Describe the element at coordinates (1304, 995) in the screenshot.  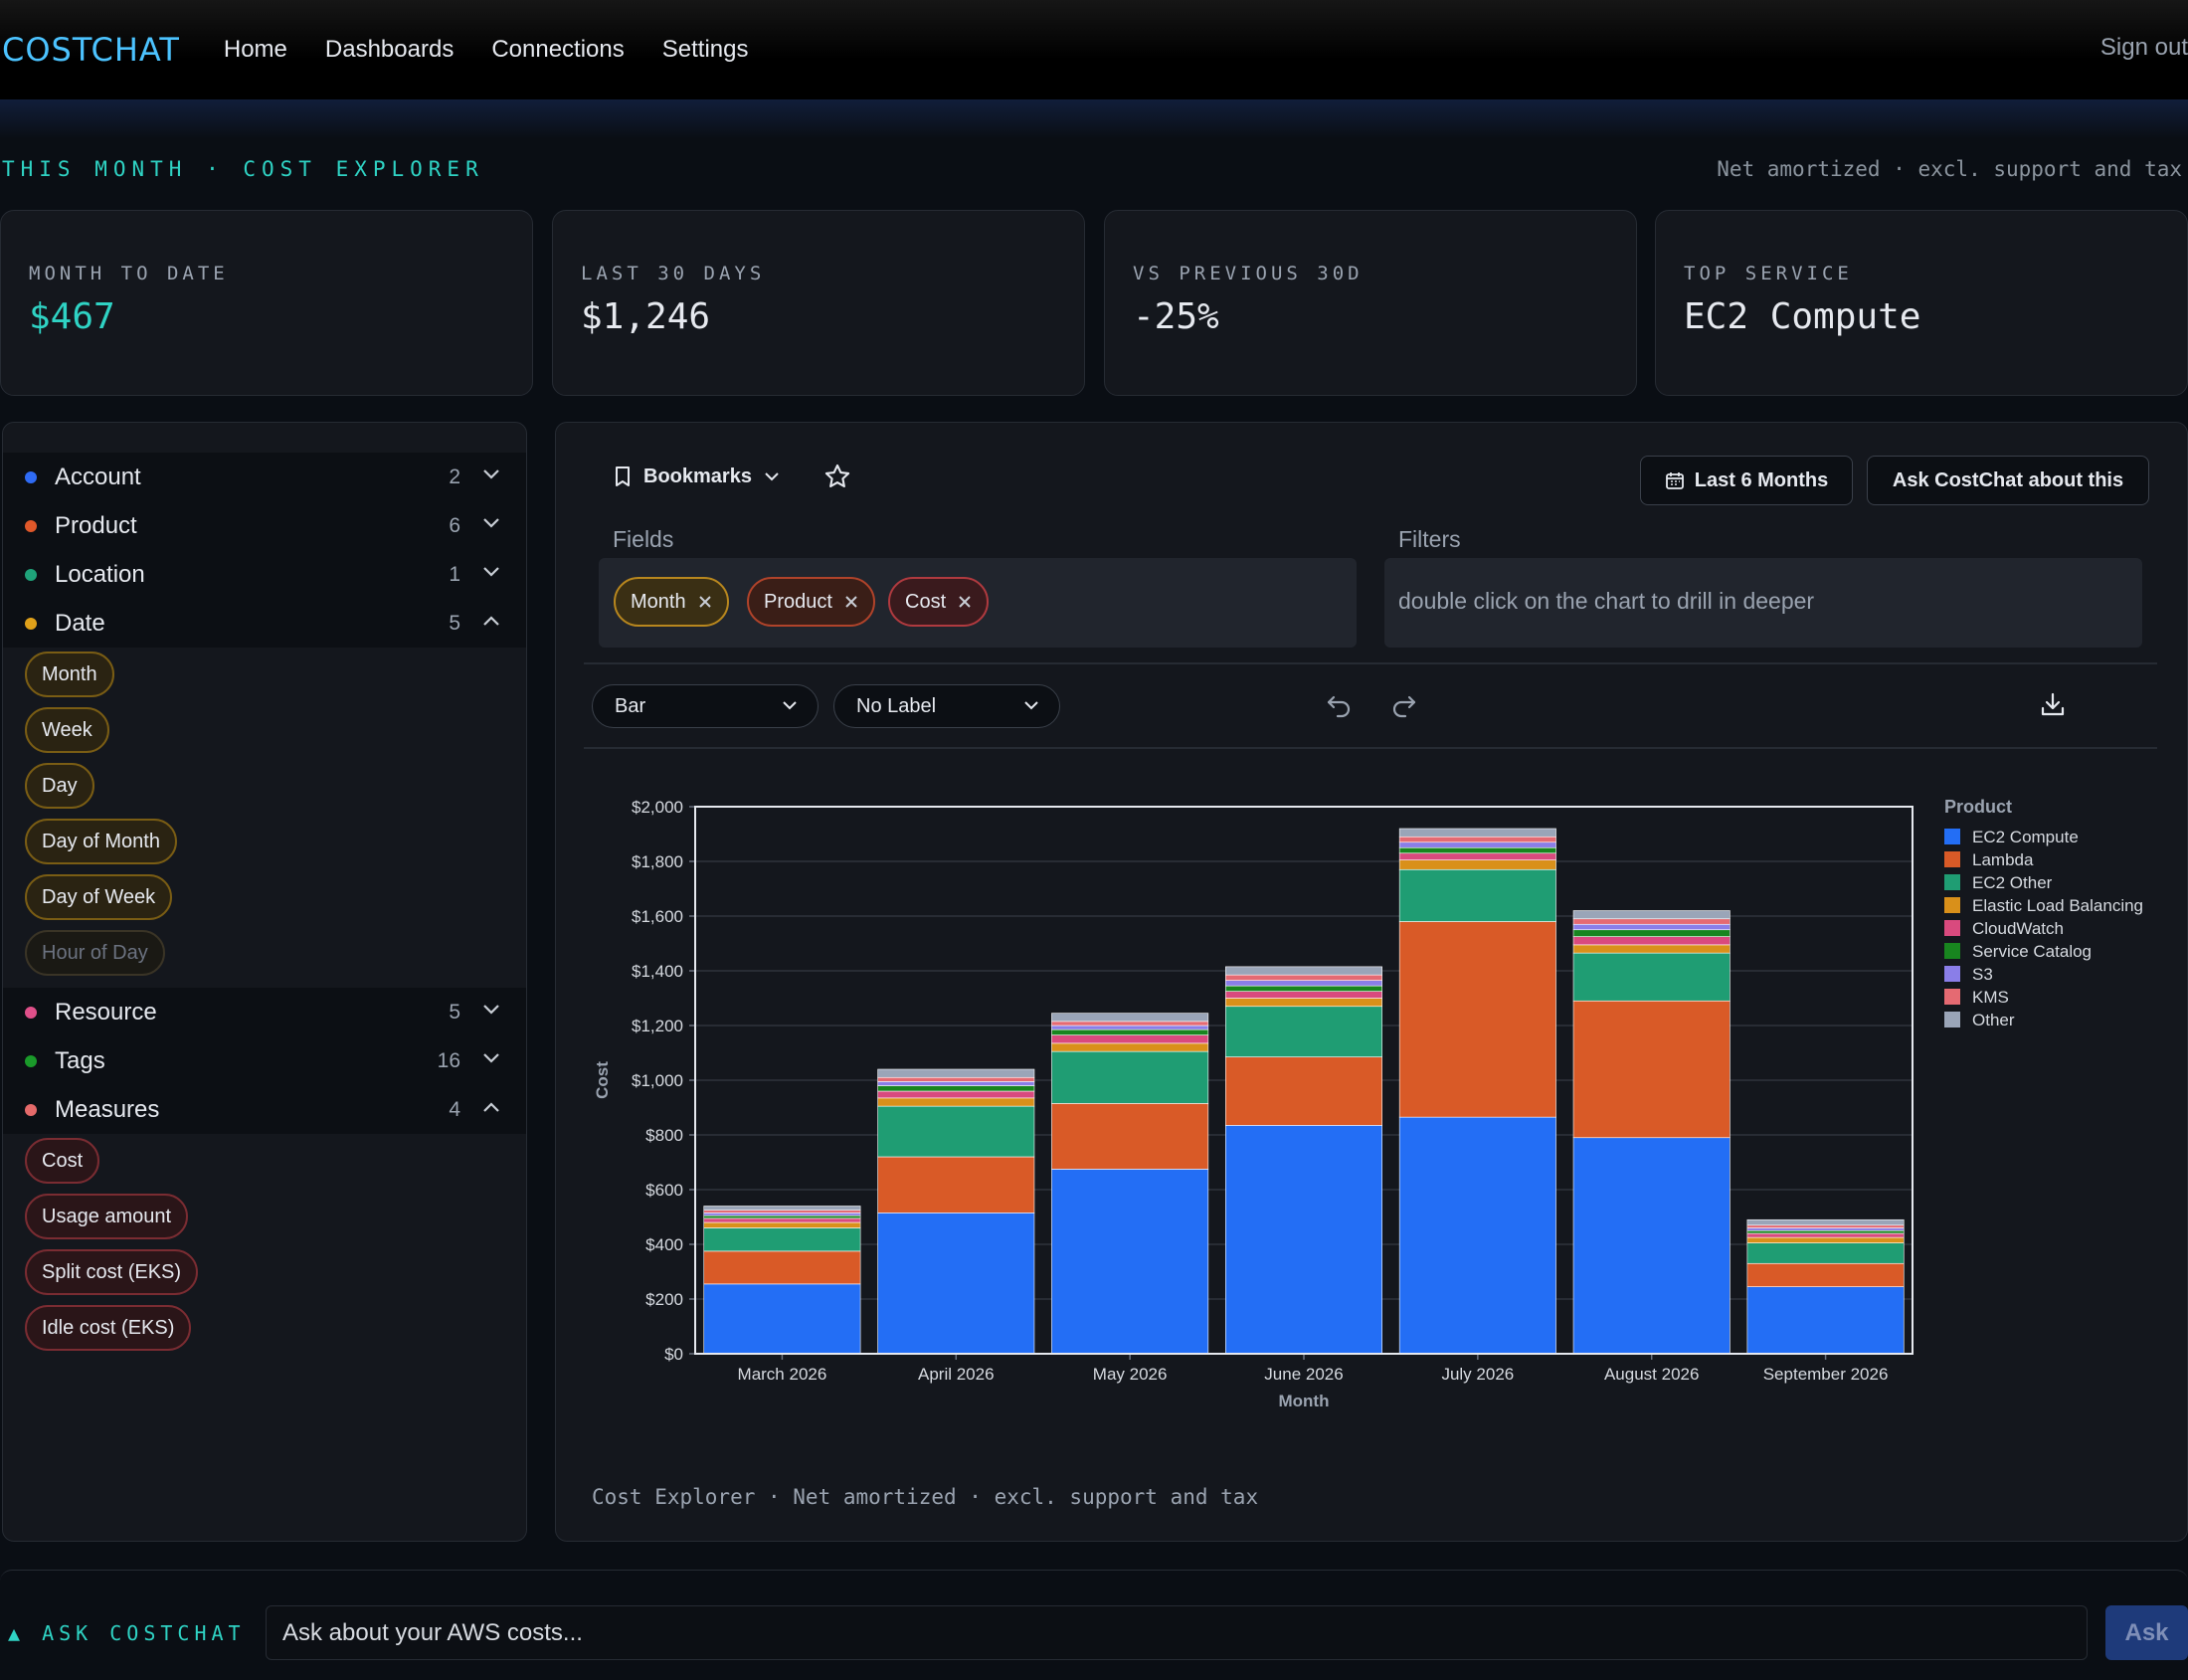
I see `bar-cloudwatch-june-2026` at that location.